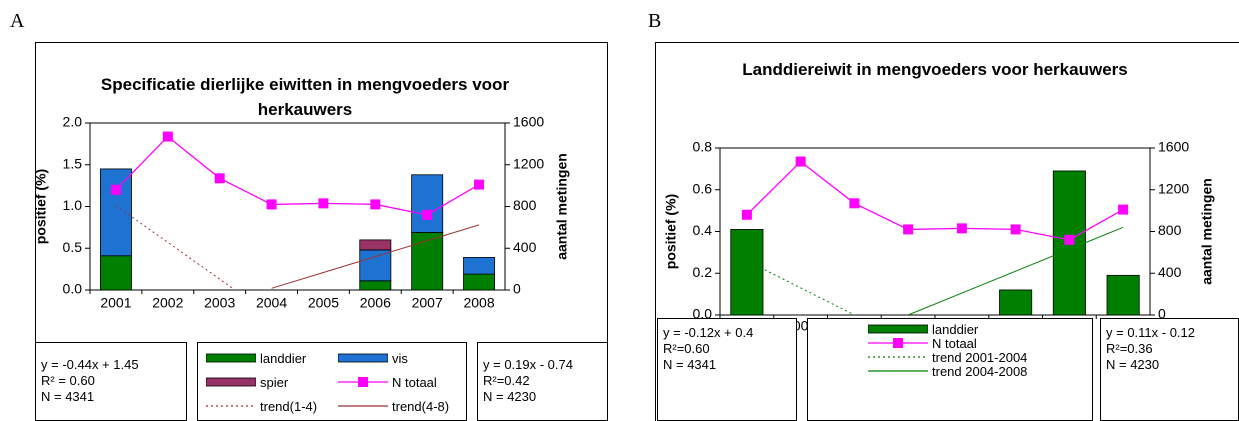 The image size is (1239, 421). I want to click on y-tick-label: 0.2, so click(703, 272).